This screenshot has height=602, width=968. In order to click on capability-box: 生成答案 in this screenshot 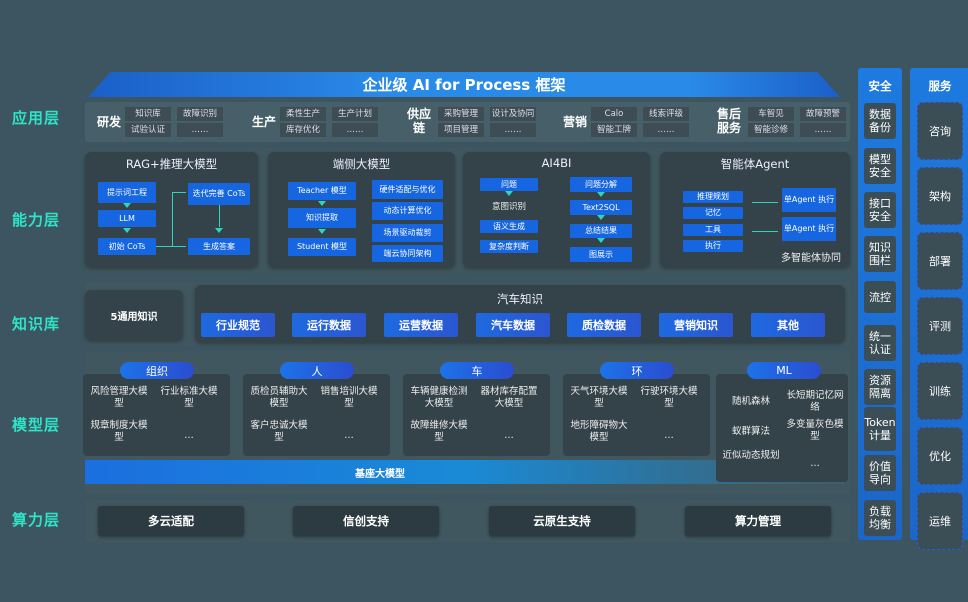, I will do `click(219, 246)`.